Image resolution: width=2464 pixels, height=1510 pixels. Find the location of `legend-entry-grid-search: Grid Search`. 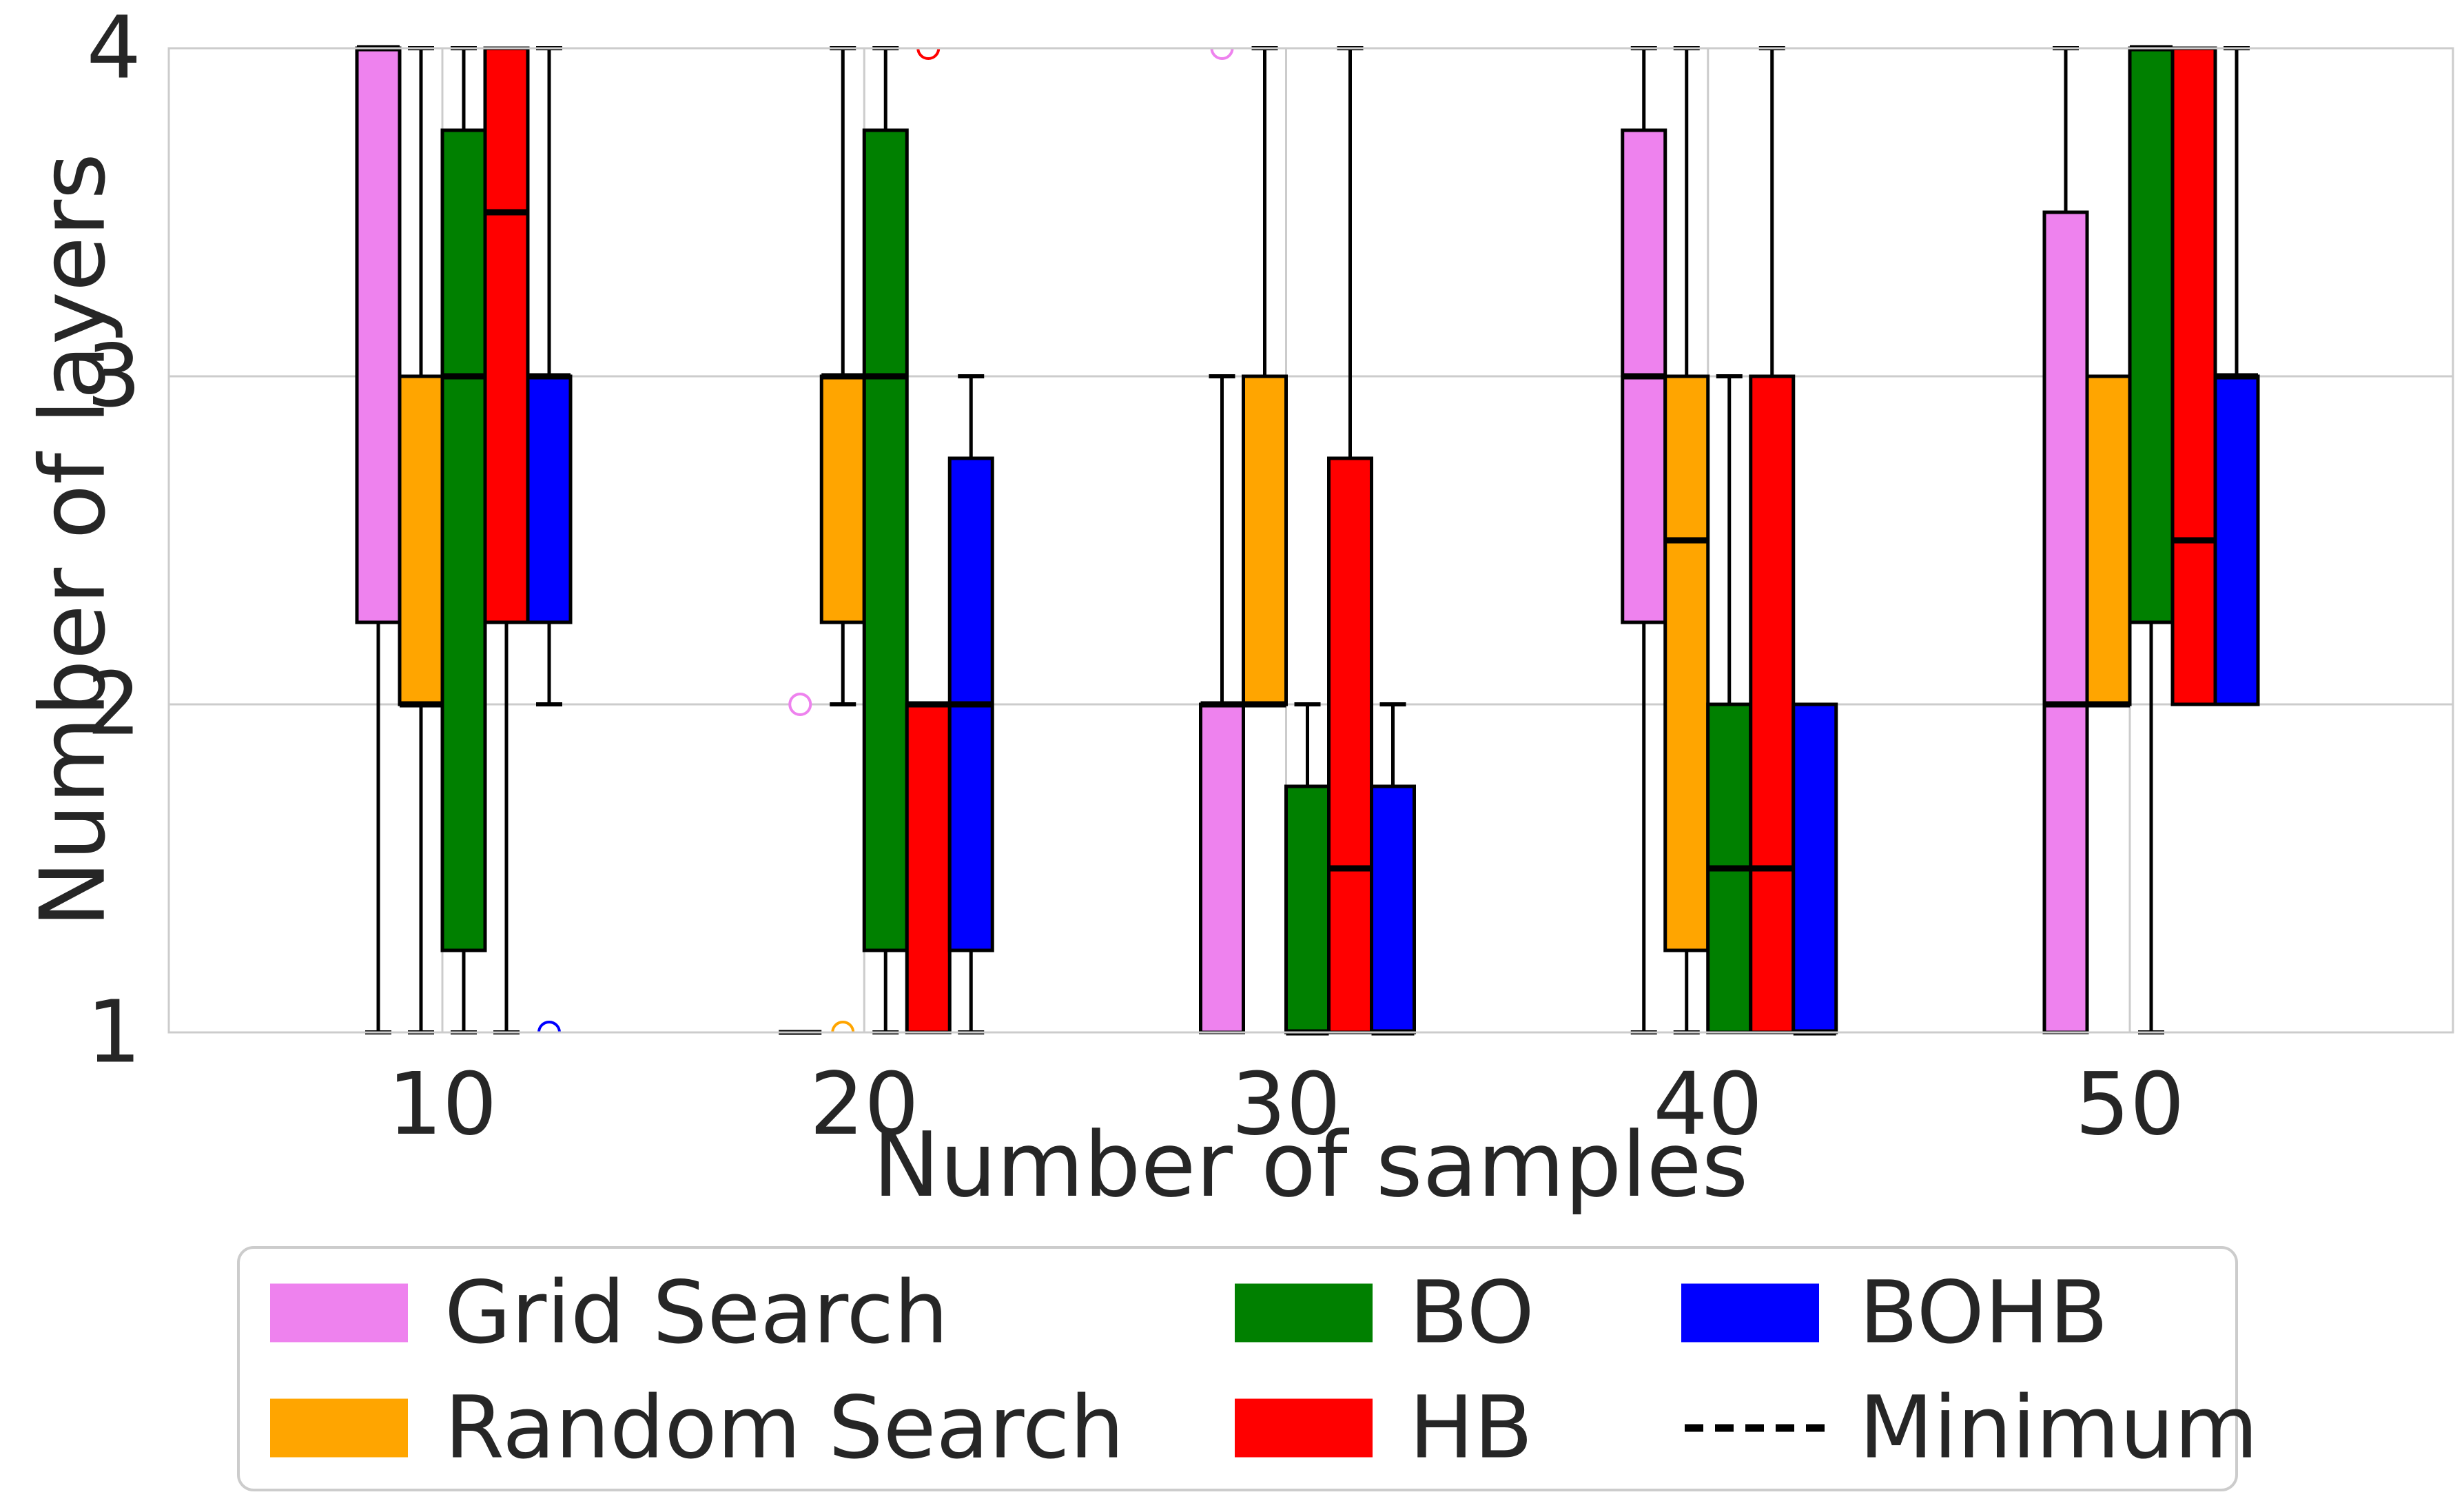

legend-entry-grid-search: Grid Search is located at coordinates (609, 1313).